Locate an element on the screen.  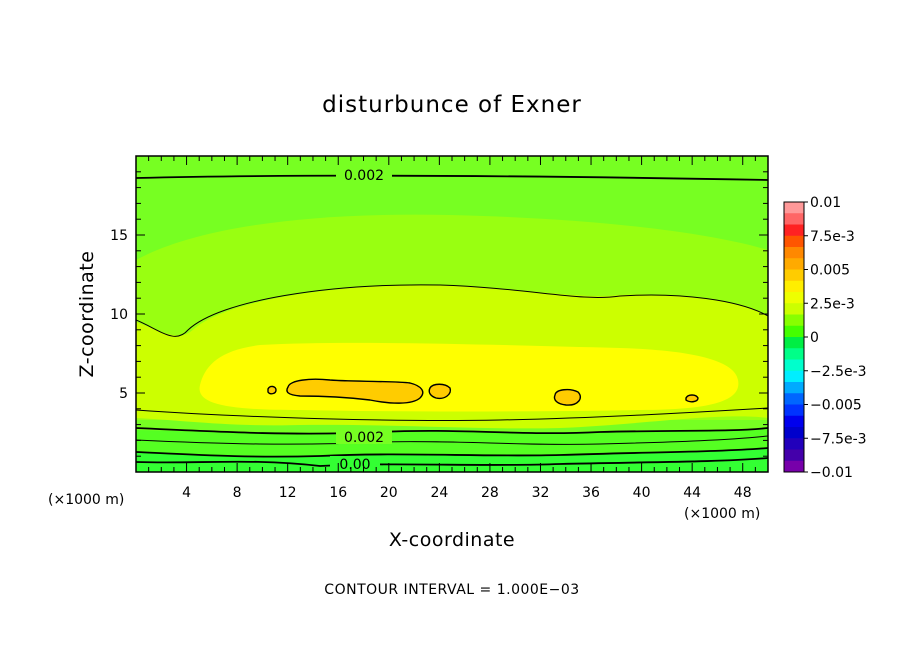
x-tick-label: 44 is located at coordinates (692, 493).